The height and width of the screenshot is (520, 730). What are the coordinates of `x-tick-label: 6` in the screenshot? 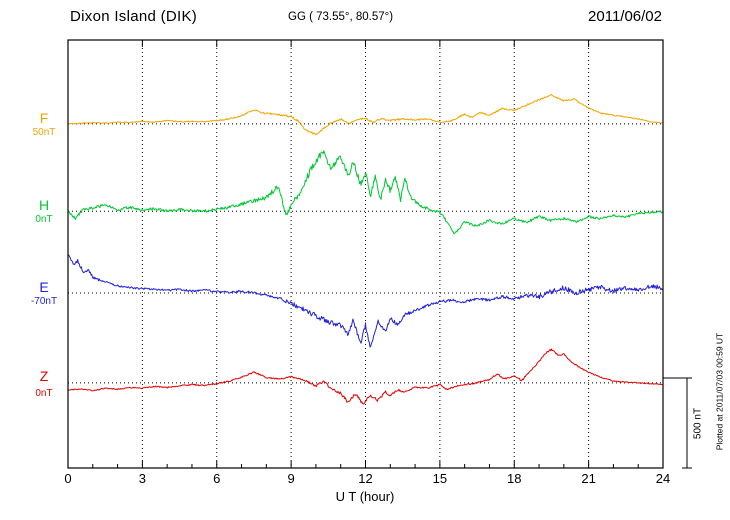 It's located at (217, 478).